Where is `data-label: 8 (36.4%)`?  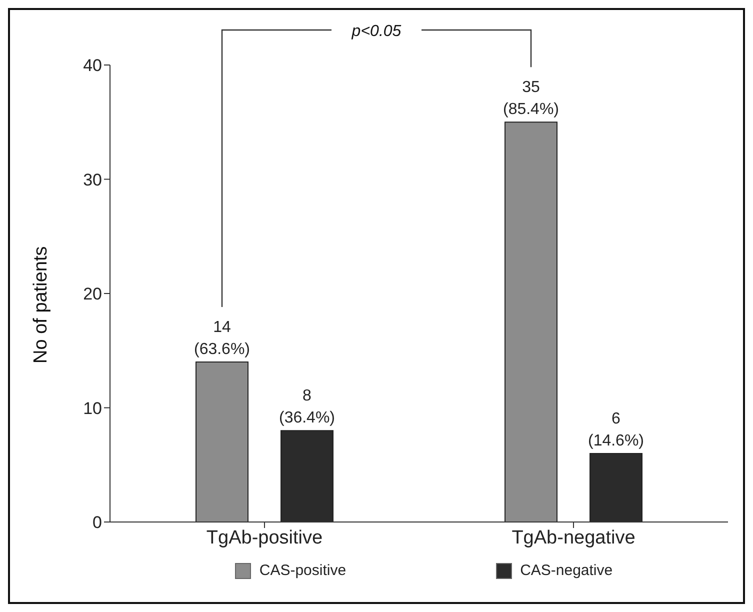
data-label: 8 (36.4%) is located at coordinates (307, 407).